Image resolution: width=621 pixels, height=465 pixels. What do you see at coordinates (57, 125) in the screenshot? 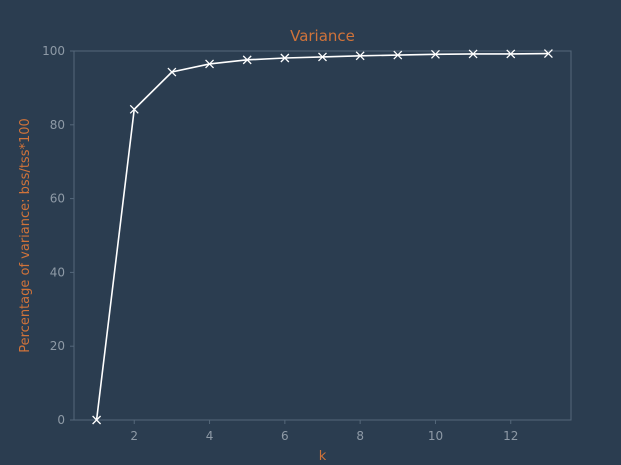
I see `y-tick-label: 80` at bounding box center [57, 125].